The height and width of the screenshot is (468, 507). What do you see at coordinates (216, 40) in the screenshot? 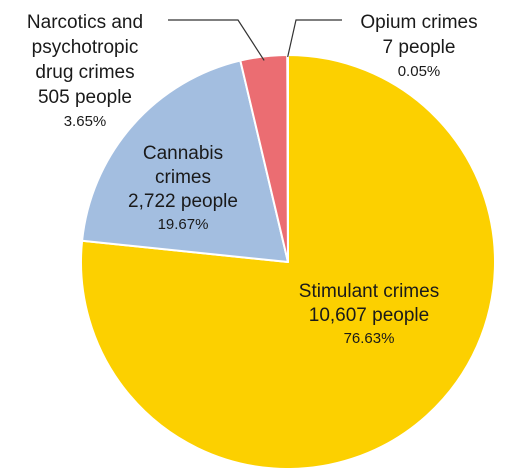
I see `leader-line-narcotics` at bounding box center [216, 40].